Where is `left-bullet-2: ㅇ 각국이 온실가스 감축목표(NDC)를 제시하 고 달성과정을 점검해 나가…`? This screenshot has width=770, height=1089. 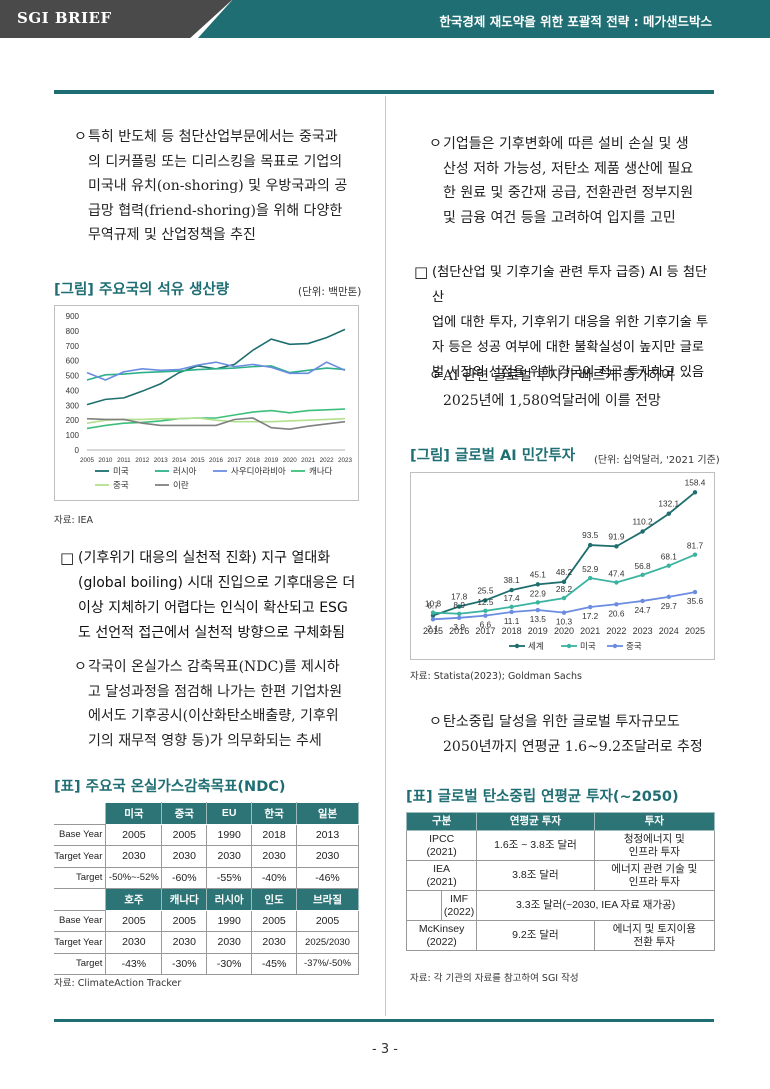
left-bullet-2: ㅇ 각국이 온실가스 감축목표(NDC)를 제시하 고 달성과정을 점검해 나가… is located at coordinates (224, 704).